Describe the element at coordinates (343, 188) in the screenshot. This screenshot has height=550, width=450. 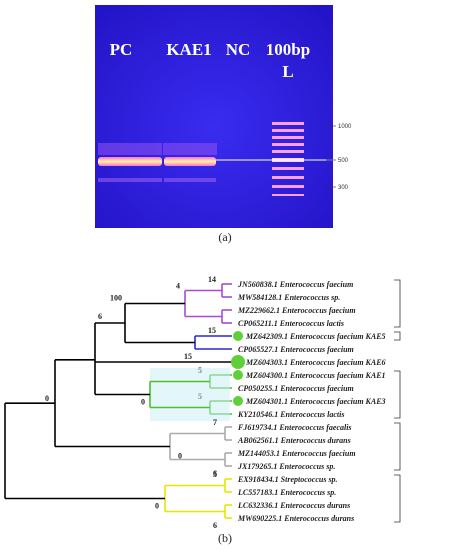
I see `marker-label: 300` at that location.